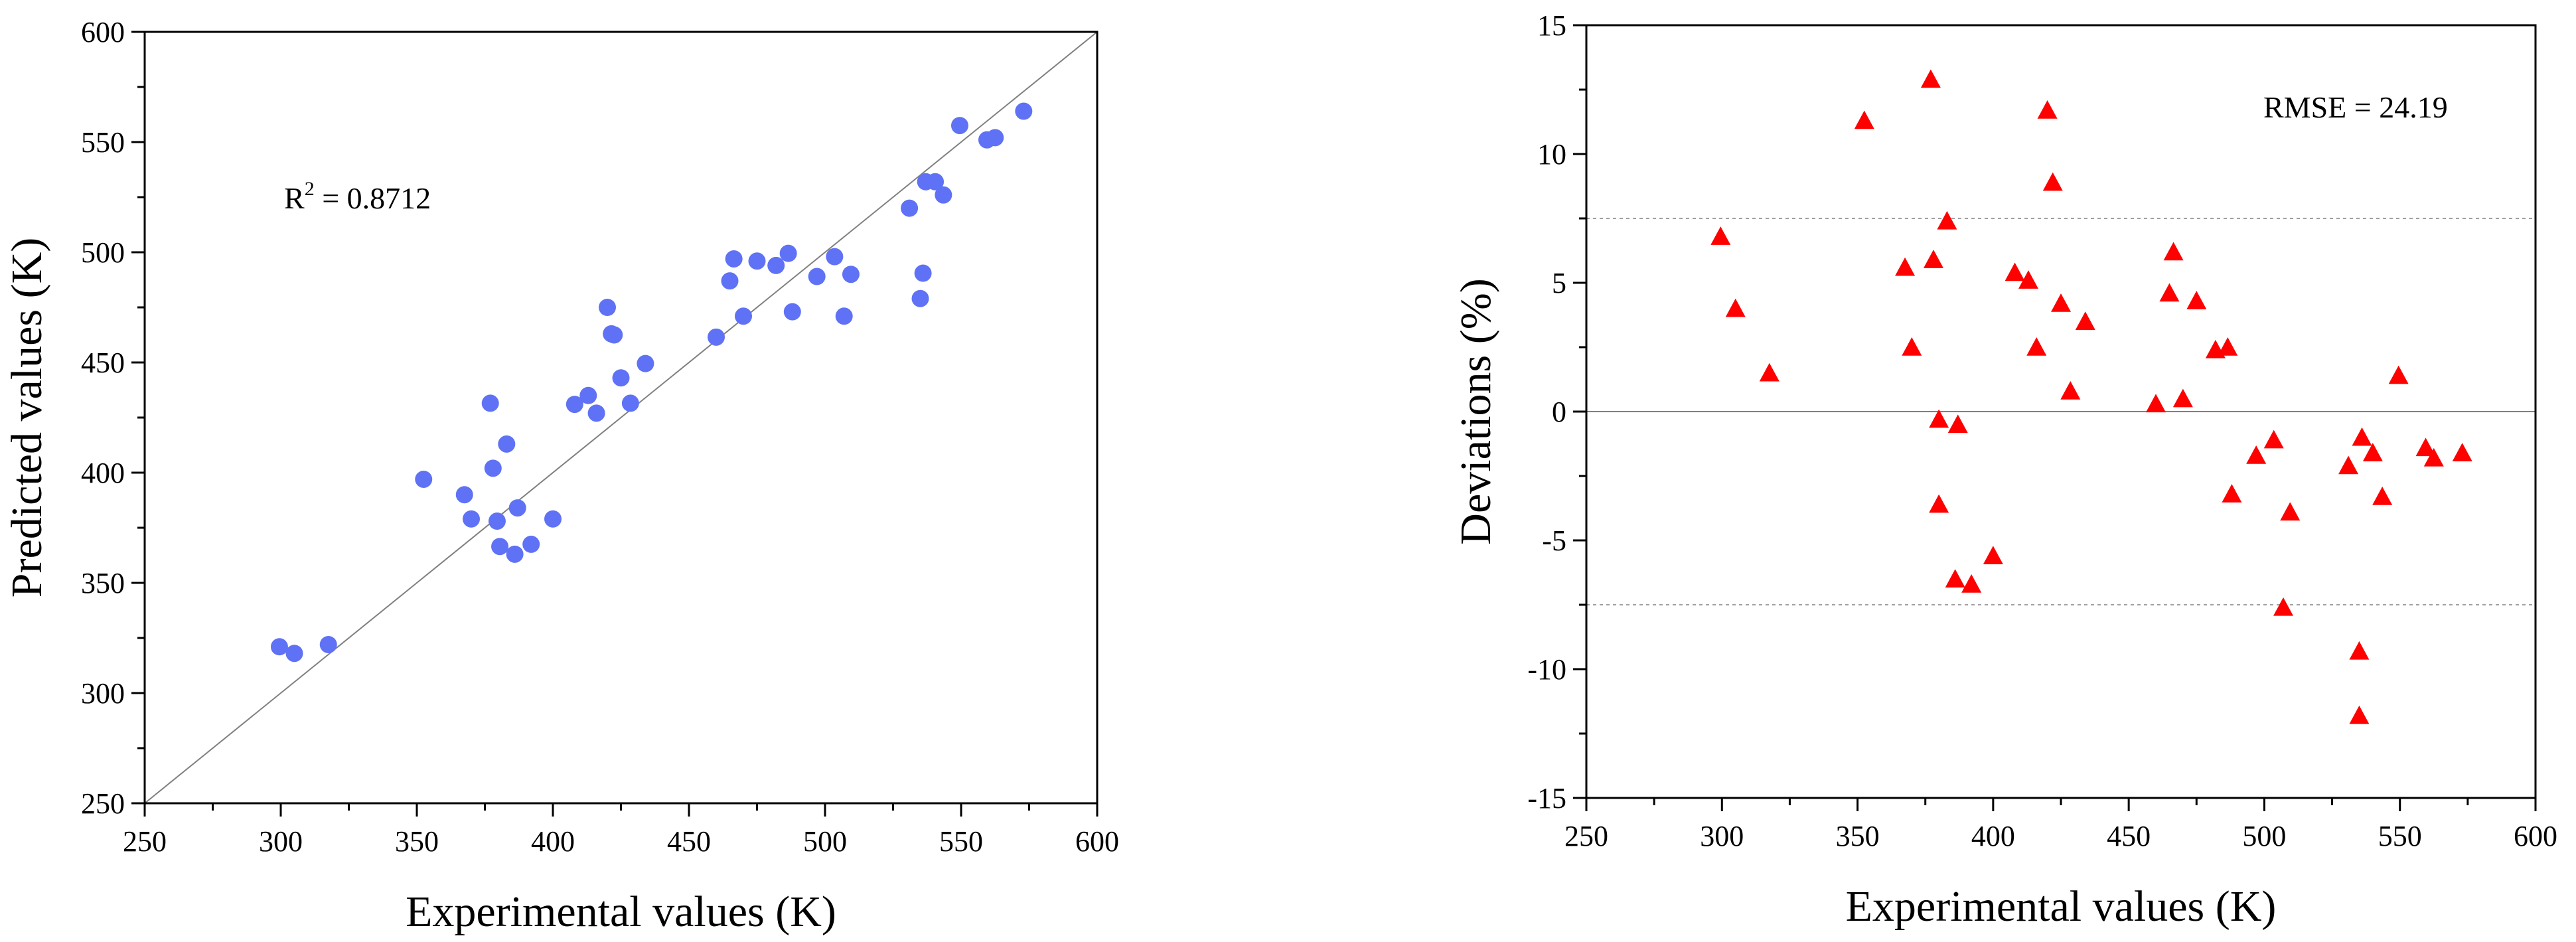 The width and height of the screenshot is (2576, 942). Describe the element at coordinates (27, 417) in the screenshot. I see `y-axis-title: Predicted values (K)` at that location.